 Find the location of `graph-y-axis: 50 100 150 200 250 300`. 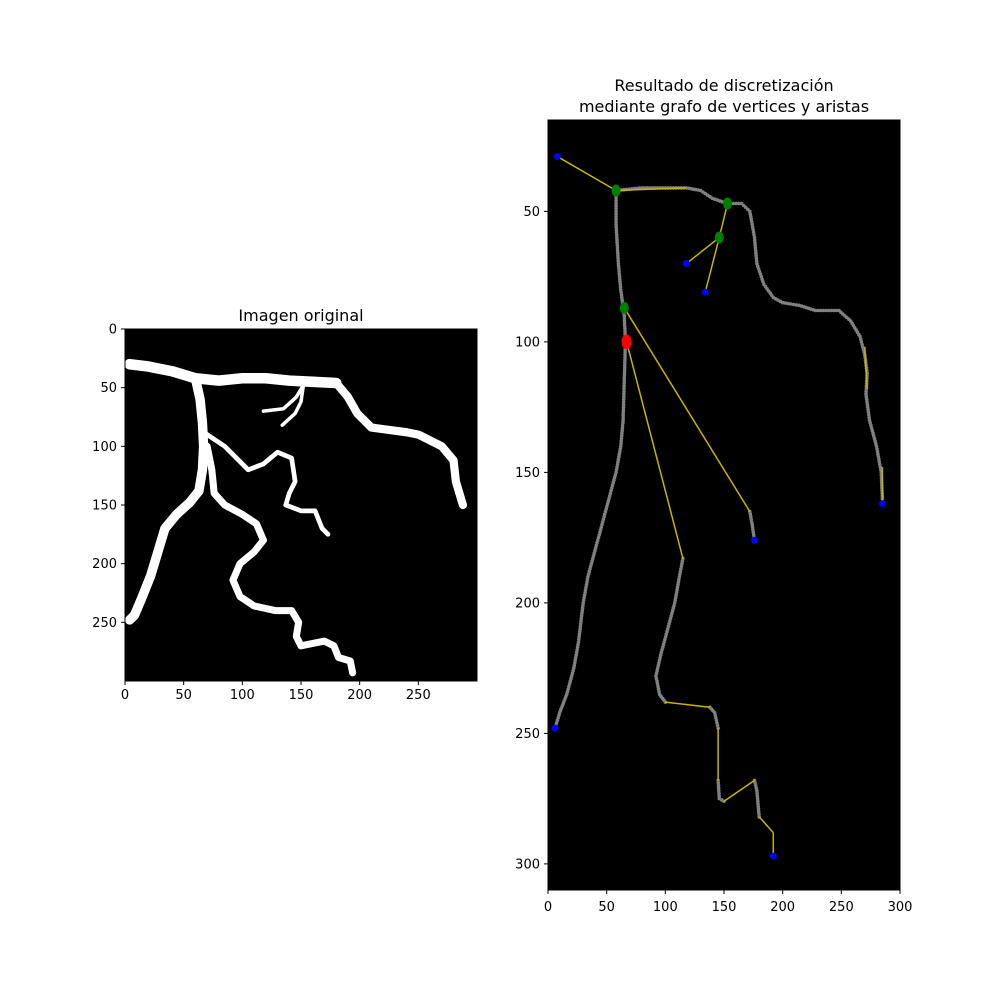

graph-y-axis: 50 100 150 200 250 300 is located at coordinates (531, 538).